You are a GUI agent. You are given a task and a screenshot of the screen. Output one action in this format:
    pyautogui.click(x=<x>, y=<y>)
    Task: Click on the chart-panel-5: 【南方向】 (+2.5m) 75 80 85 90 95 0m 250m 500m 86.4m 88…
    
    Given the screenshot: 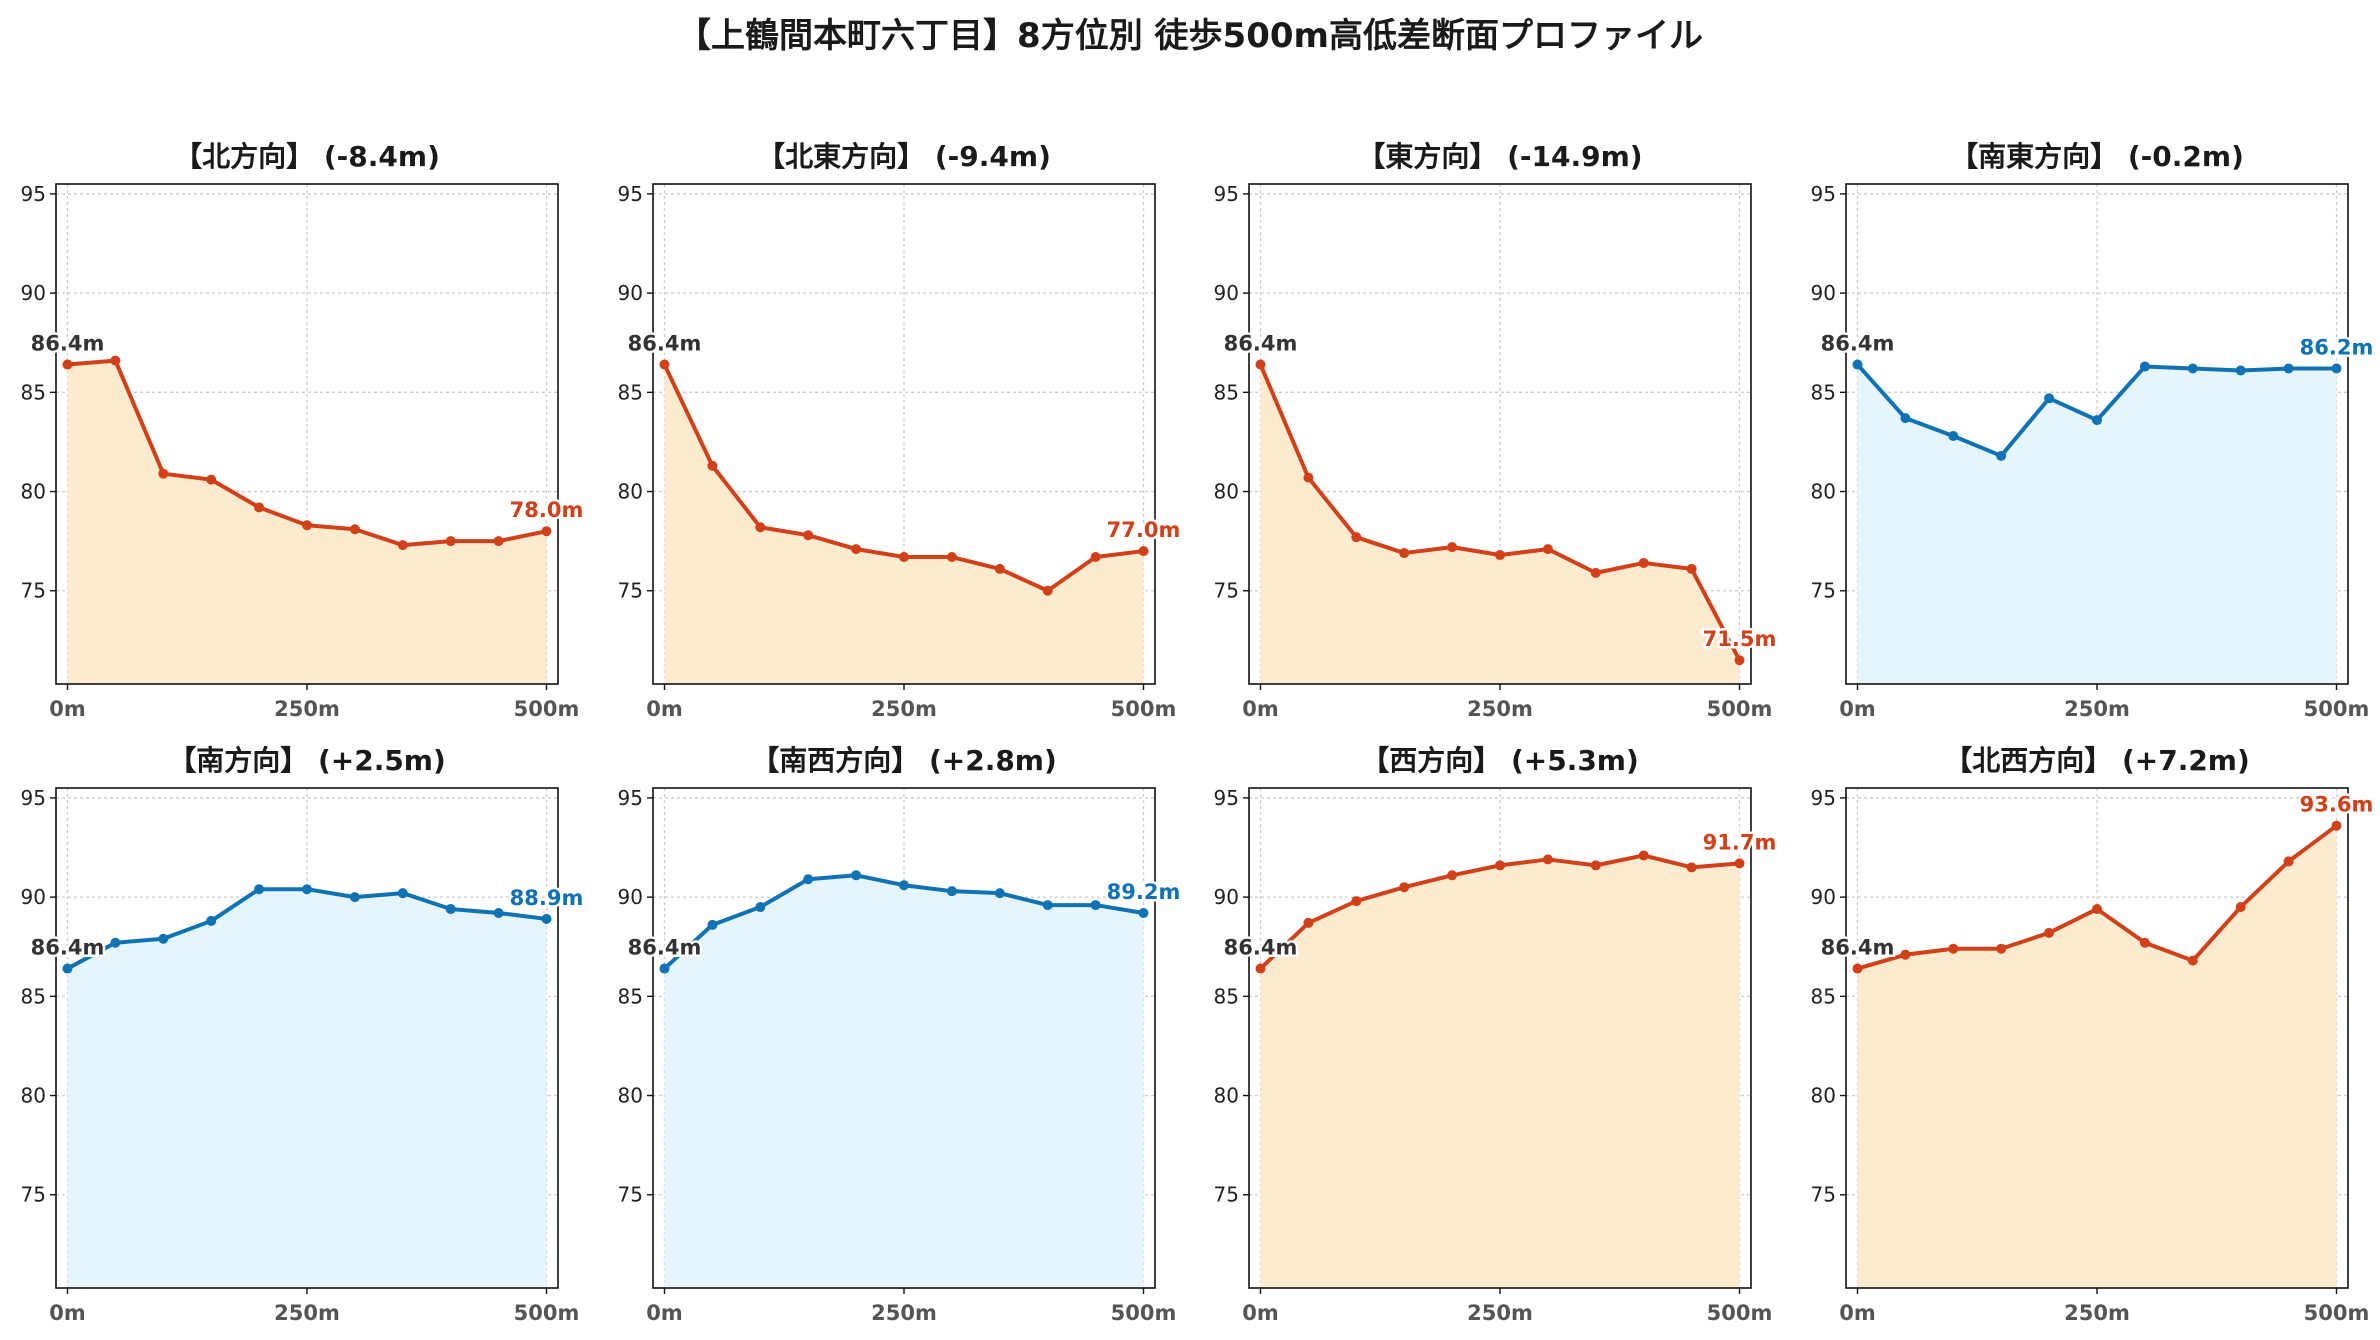 What is the action you would take?
    pyautogui.click(x=303, y=1034)
    